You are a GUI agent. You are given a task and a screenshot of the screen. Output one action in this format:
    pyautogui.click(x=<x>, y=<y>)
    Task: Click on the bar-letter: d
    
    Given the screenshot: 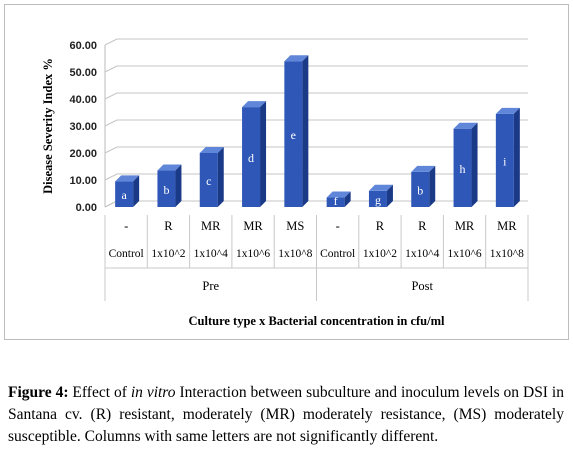 What is the action you would take?
    pyautogui.click(x=251, y=158)
    